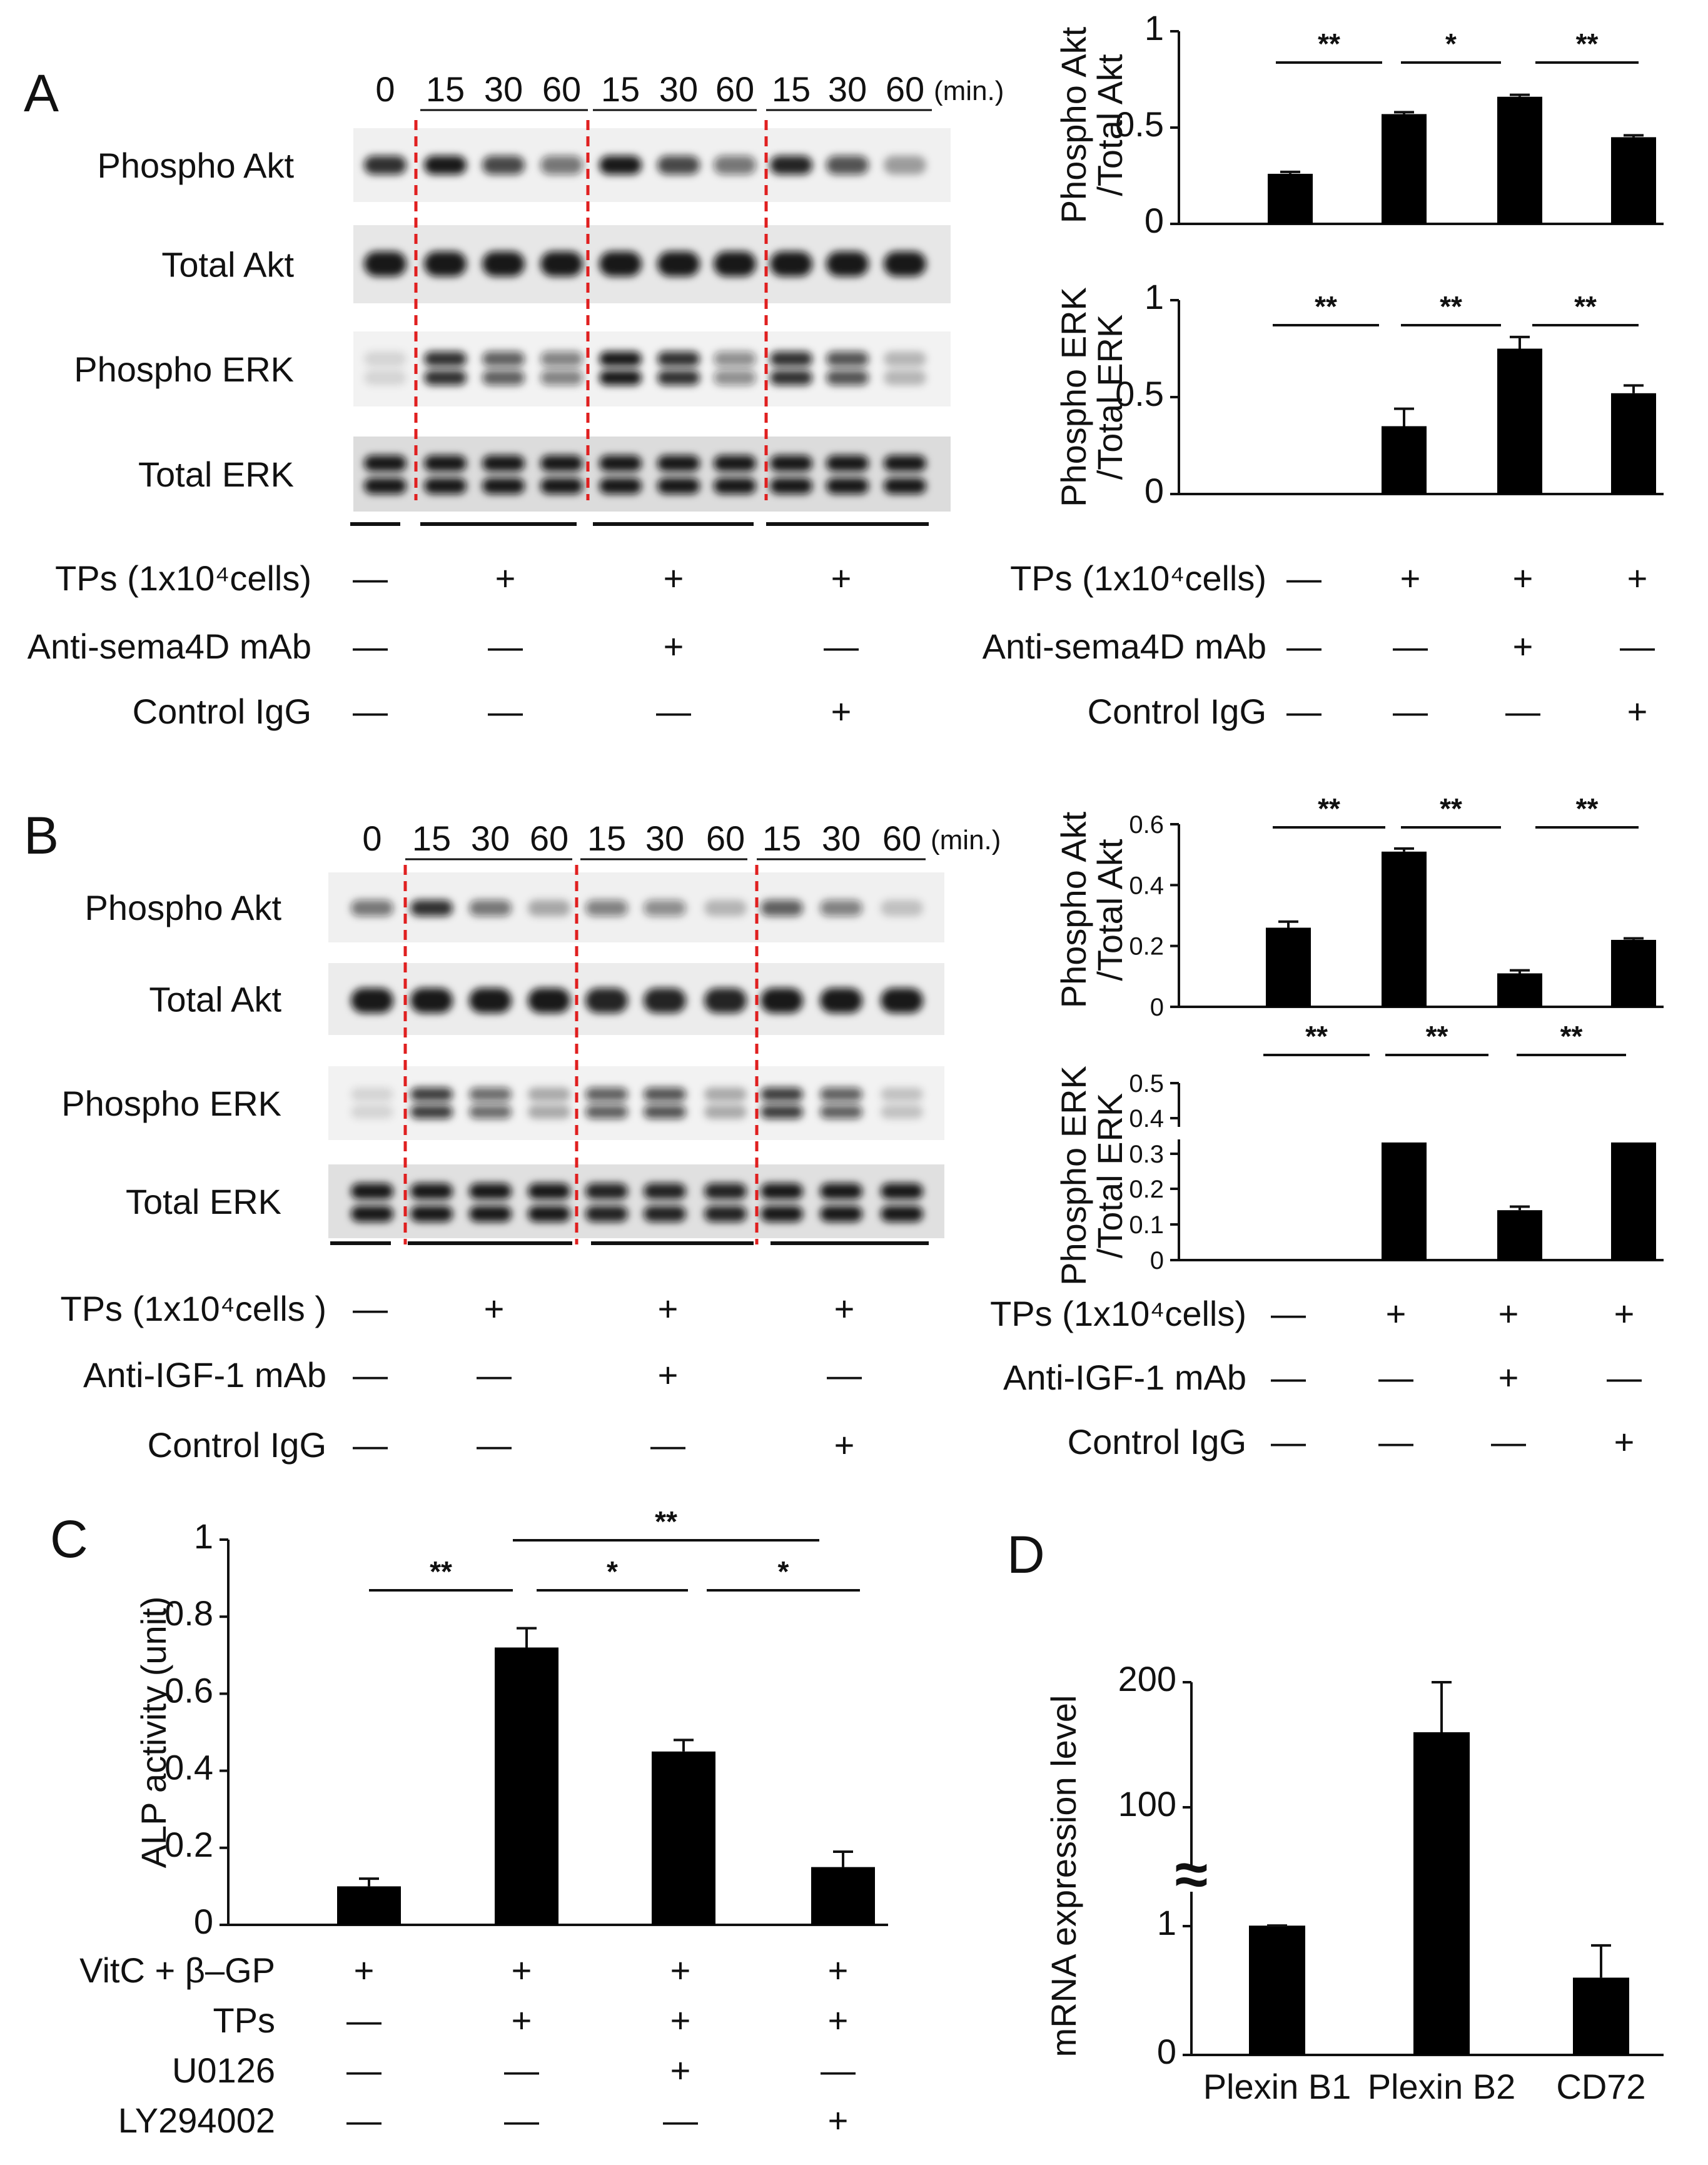 The image size is (1708, 2165). What do you see at coordinates (966, 840) in the screenshot?
I see `time-unit-label: (min.)` at bounding box center [966, 840].